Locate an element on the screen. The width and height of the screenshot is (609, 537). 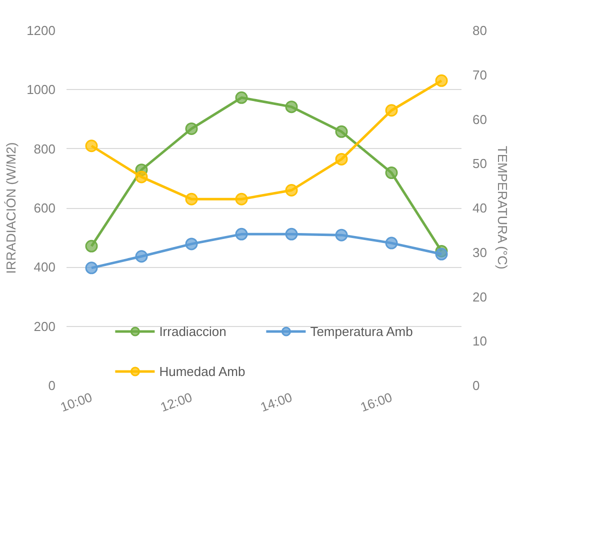
y2-tick-label: 60 is located at coordinates (479, 119).